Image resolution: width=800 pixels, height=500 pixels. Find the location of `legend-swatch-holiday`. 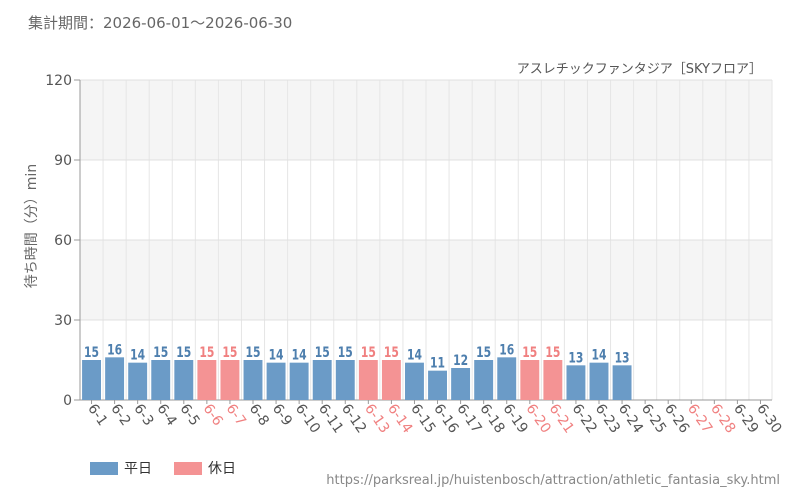

legend-swatch-holiday is located at coordinates (188, 468).